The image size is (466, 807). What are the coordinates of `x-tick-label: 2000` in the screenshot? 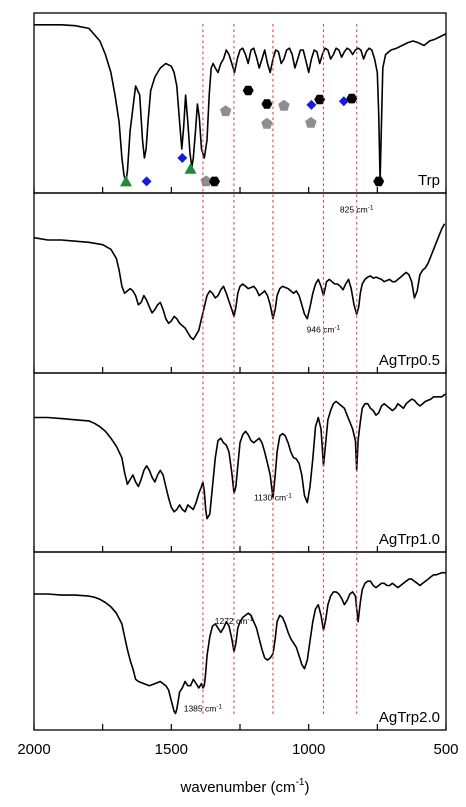 It's located at (33, 749).